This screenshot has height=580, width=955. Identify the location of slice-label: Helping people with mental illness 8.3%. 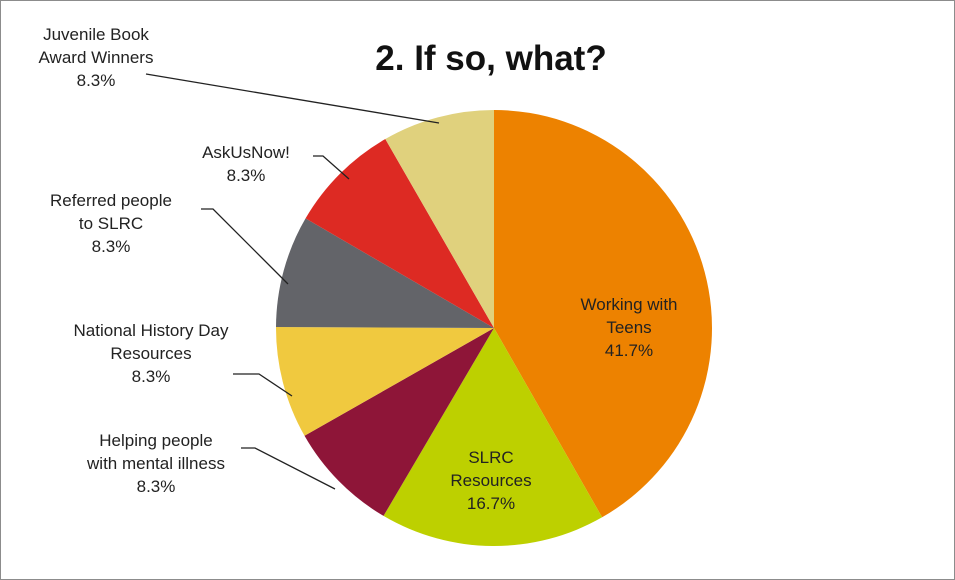
(156, 463).